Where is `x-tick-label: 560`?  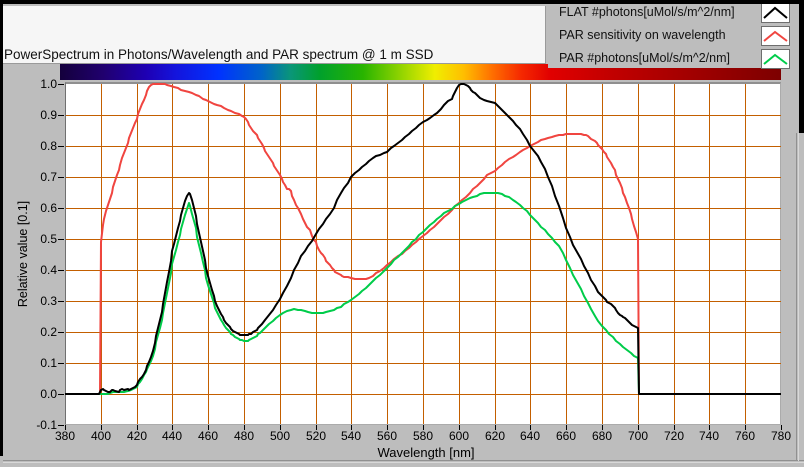
x-tick-label: 560 is located at coordinates (387, 436).